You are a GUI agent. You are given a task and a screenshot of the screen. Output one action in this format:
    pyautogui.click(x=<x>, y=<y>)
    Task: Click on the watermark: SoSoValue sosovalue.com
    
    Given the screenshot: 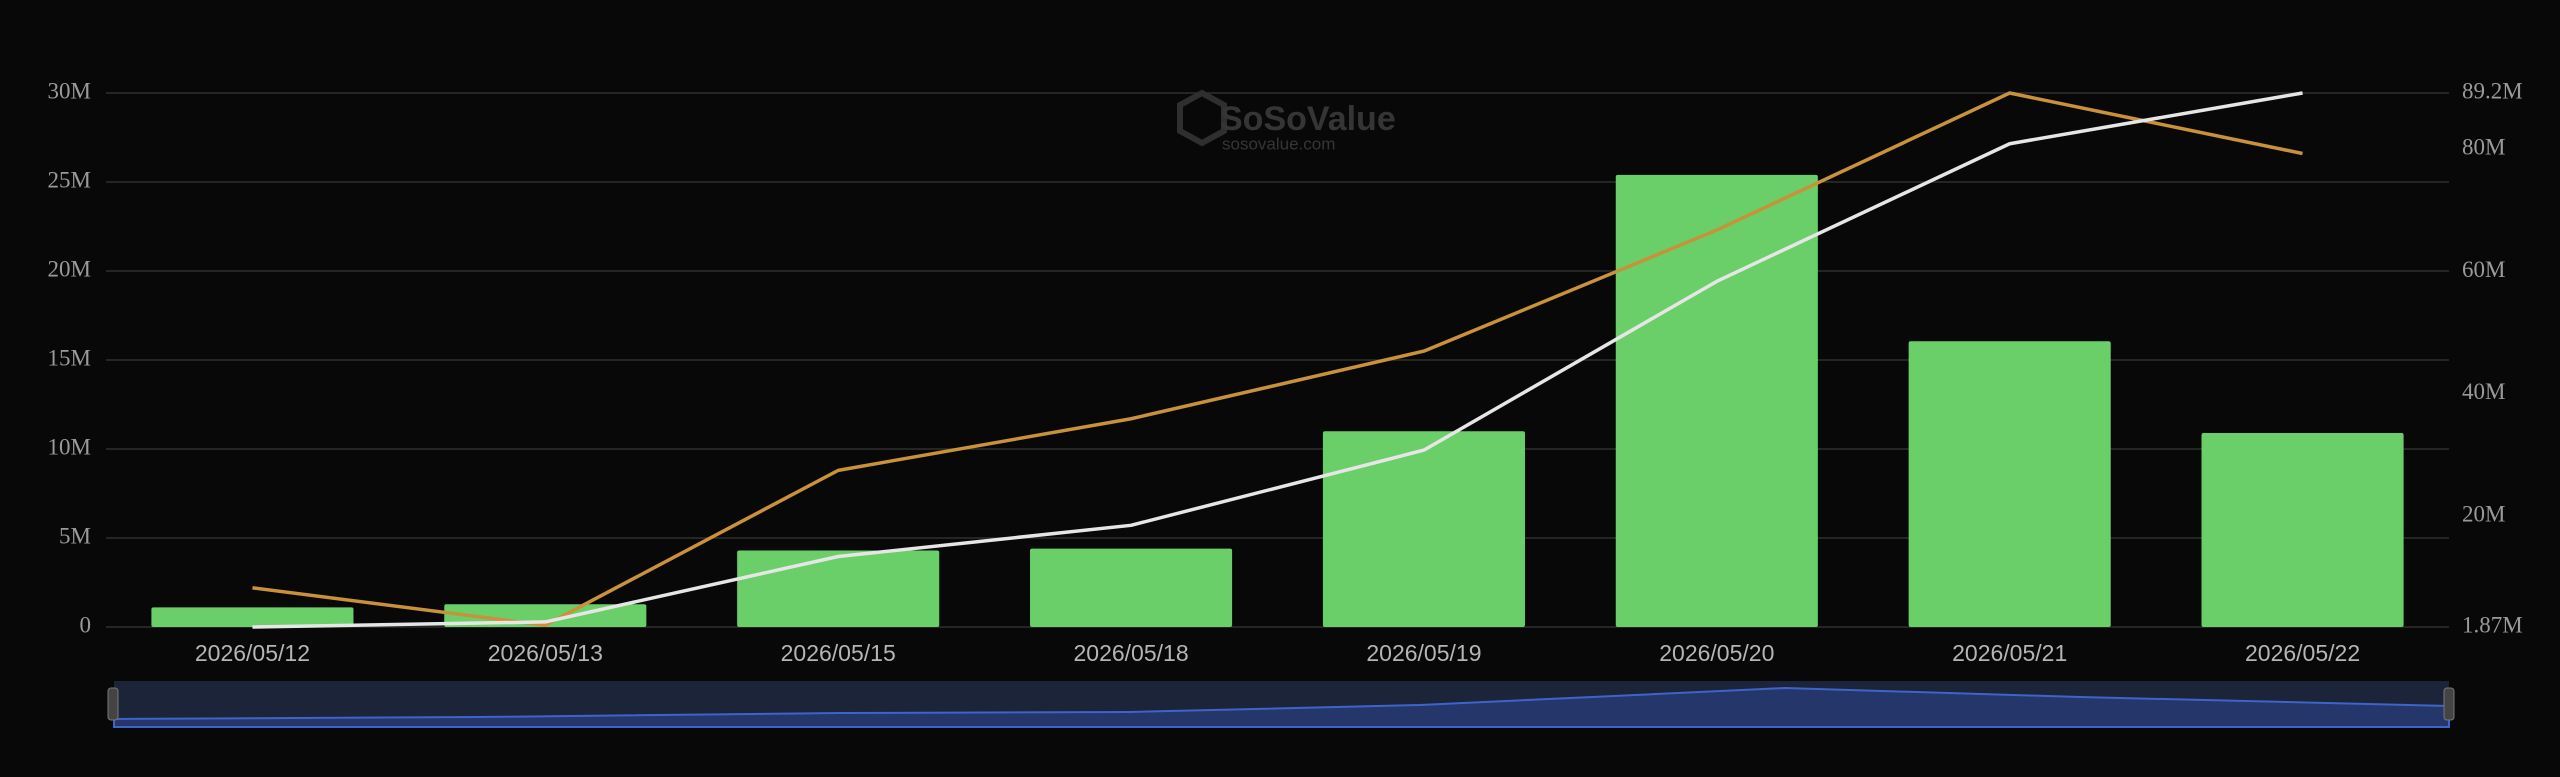 What is the action you would take?
    pyautogui.click(x=1286, y=121)
    